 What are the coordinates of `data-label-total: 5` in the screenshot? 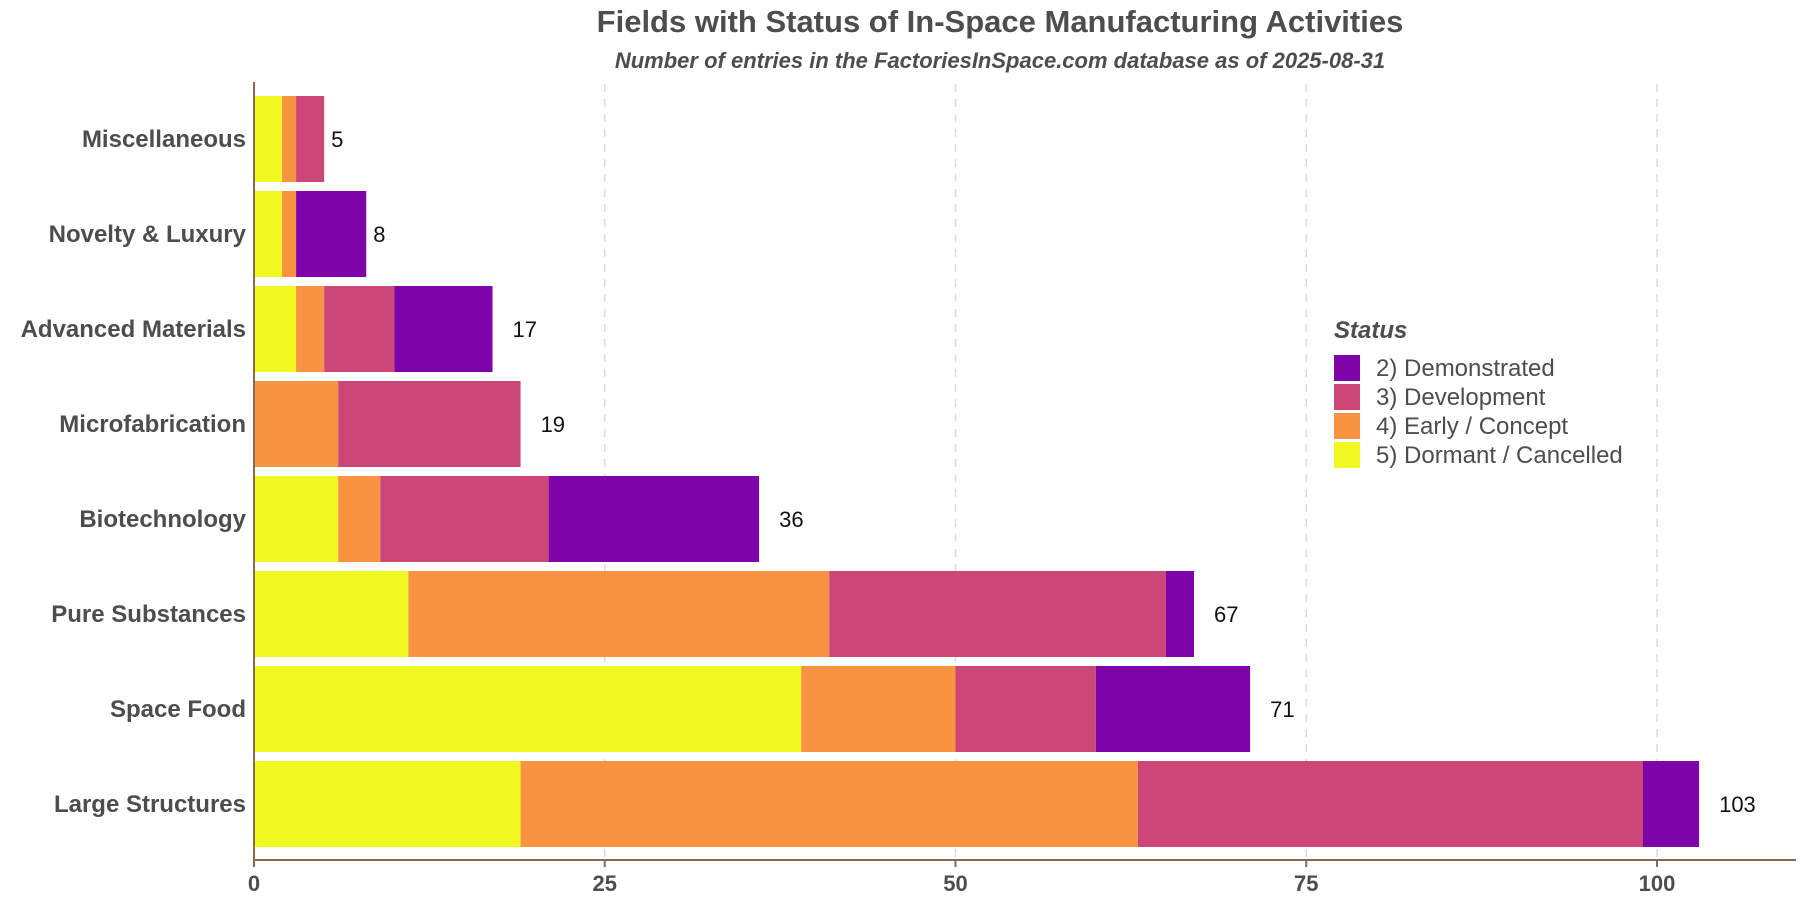 It's located at (337, 139).